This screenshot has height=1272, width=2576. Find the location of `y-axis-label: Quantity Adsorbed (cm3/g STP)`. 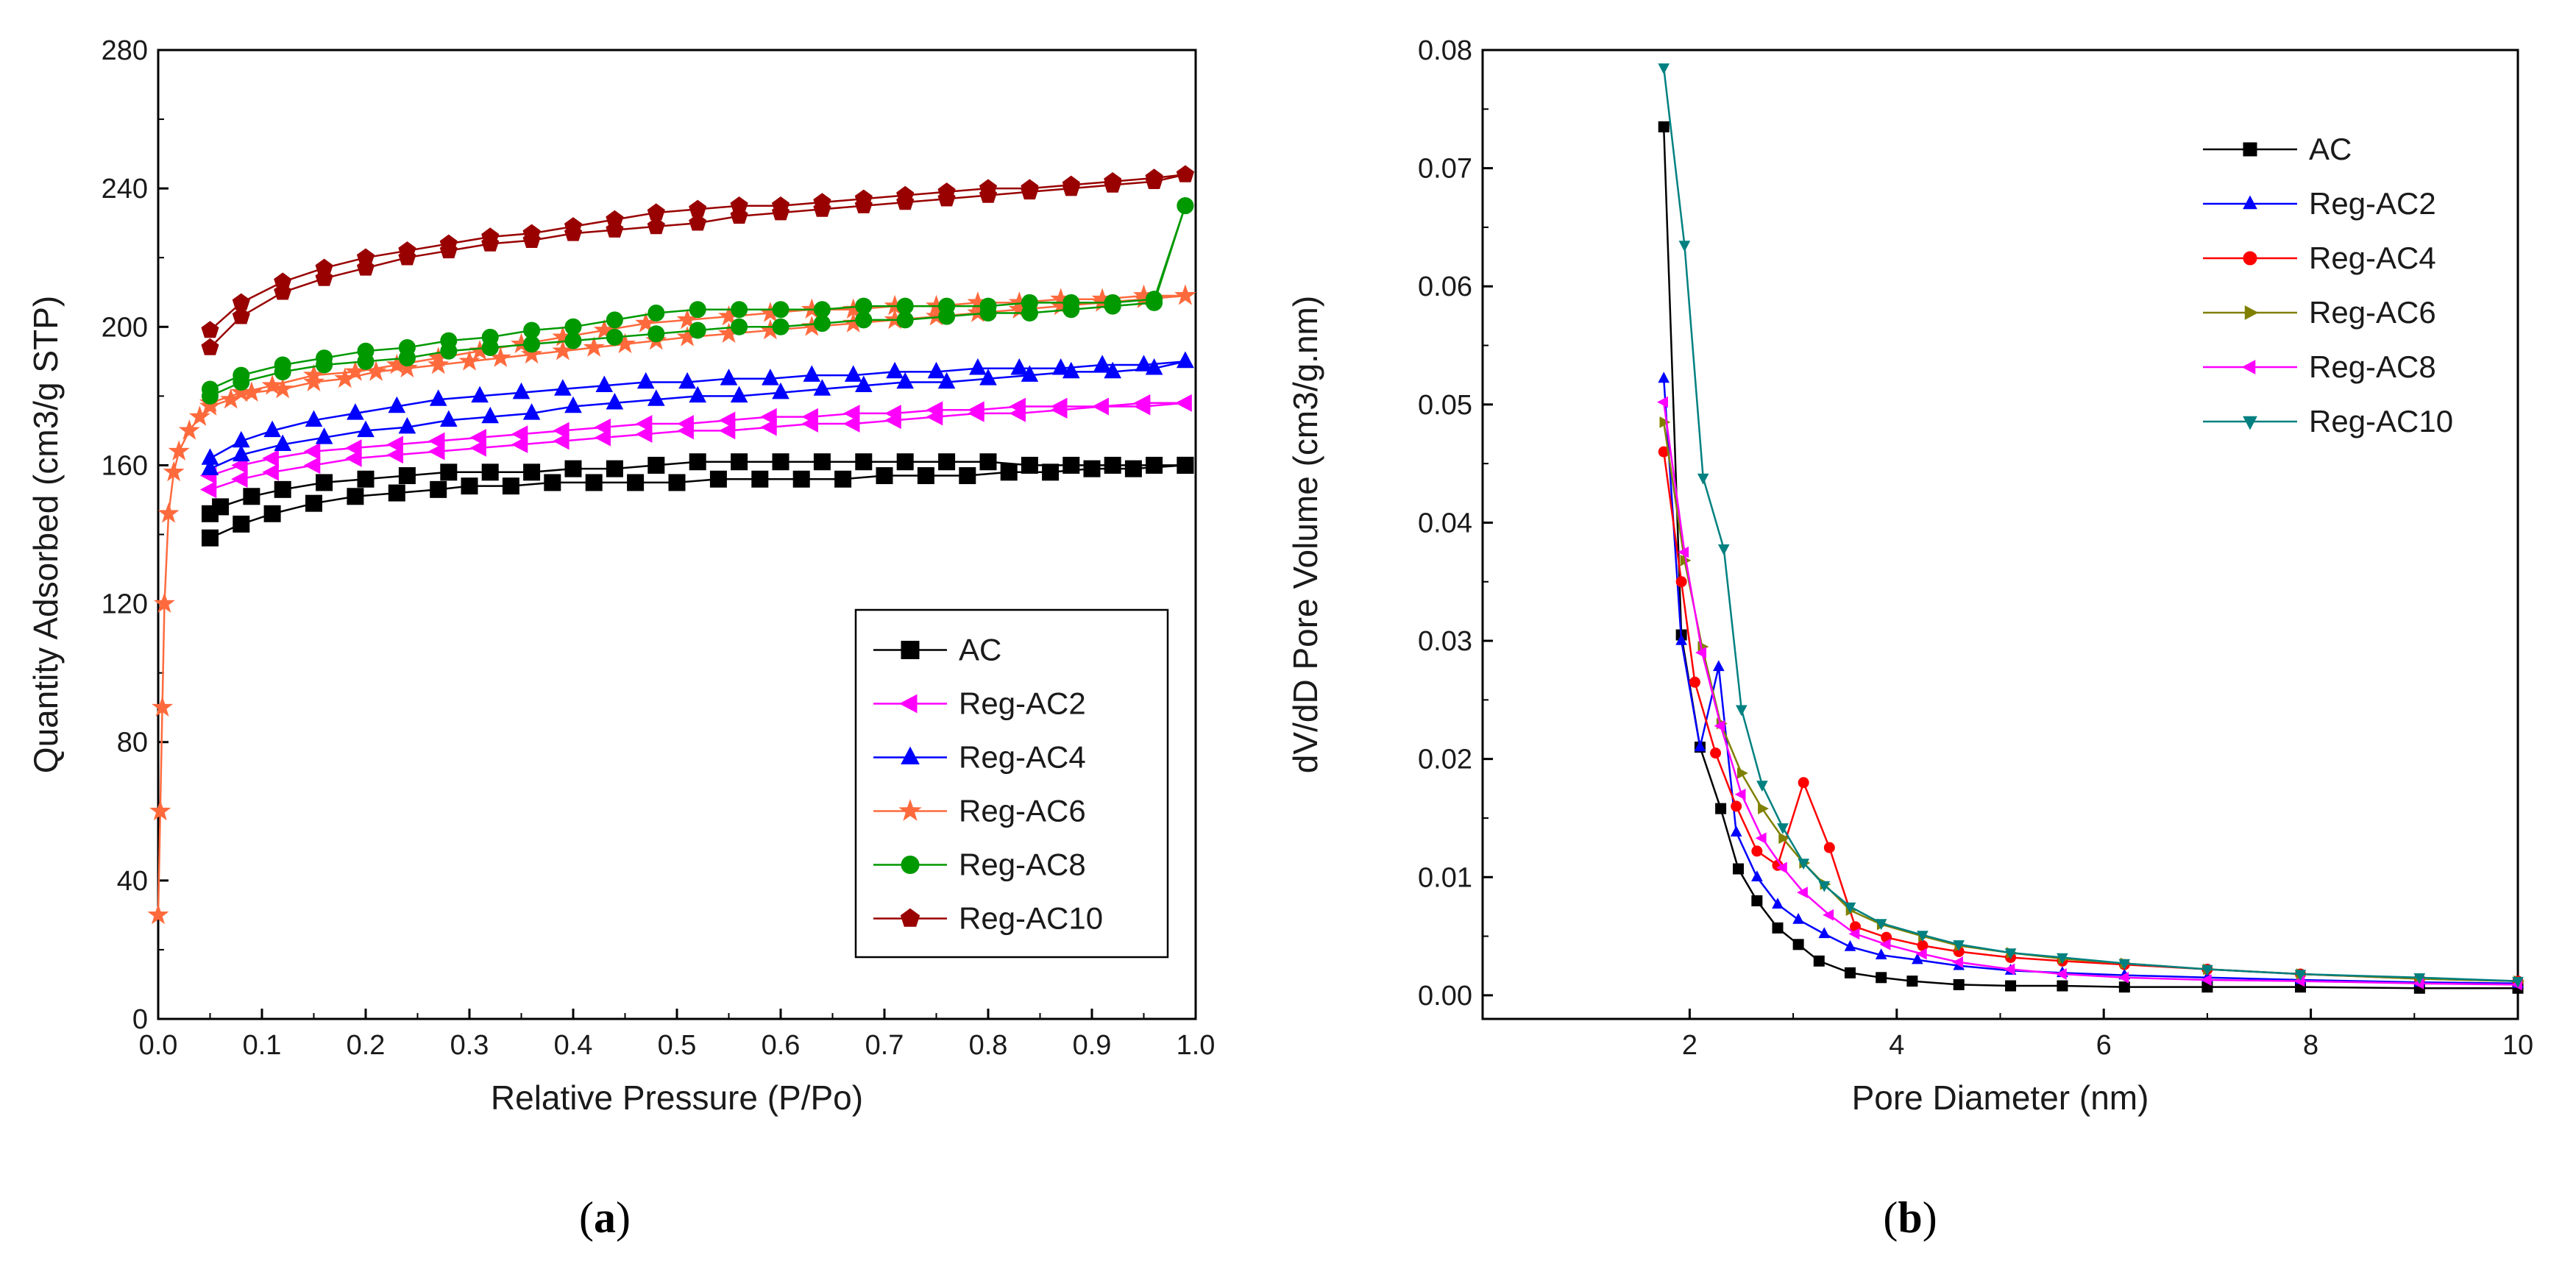

y-axis-label: Quantity Adsorbed (cm3/g STP) is located at coordinates (45, 534).